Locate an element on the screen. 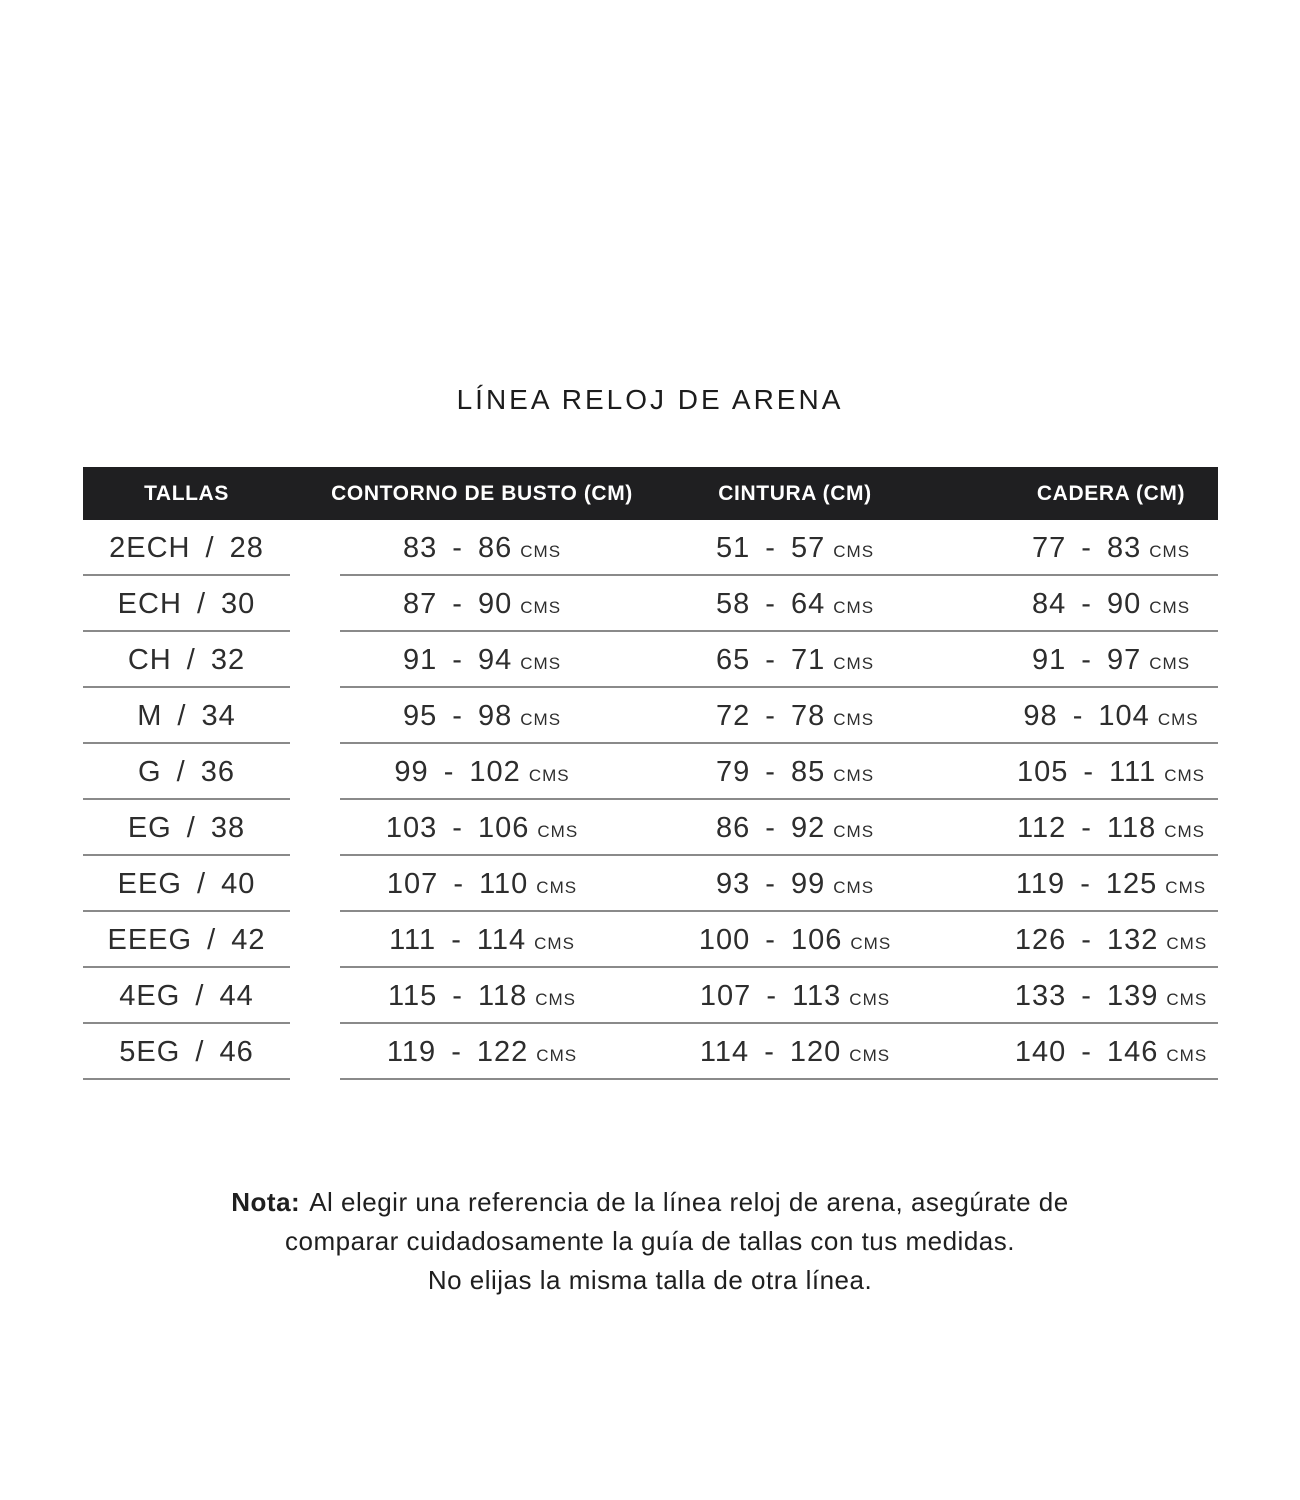 Image resolution: width=1300 pixels, height=1500 pixels. cadera-range: 126 - 132 is located at coordinates (1086, 939).